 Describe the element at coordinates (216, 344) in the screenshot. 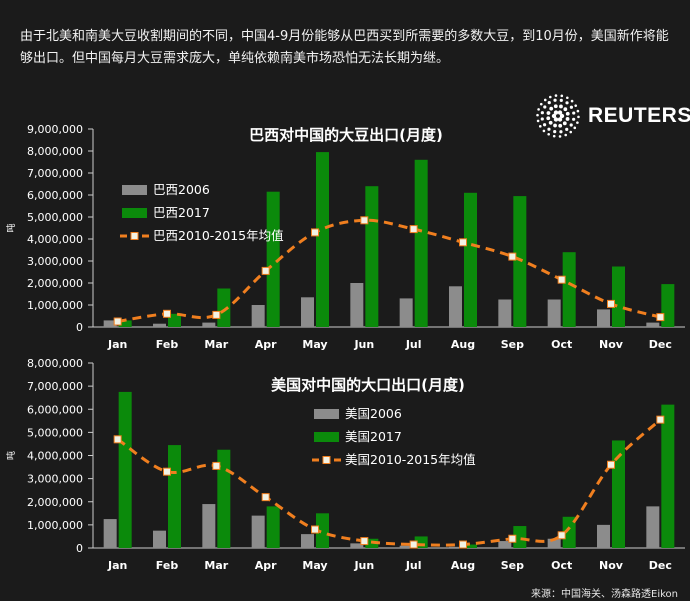

I see `x-tick-label: Mar` at that location.